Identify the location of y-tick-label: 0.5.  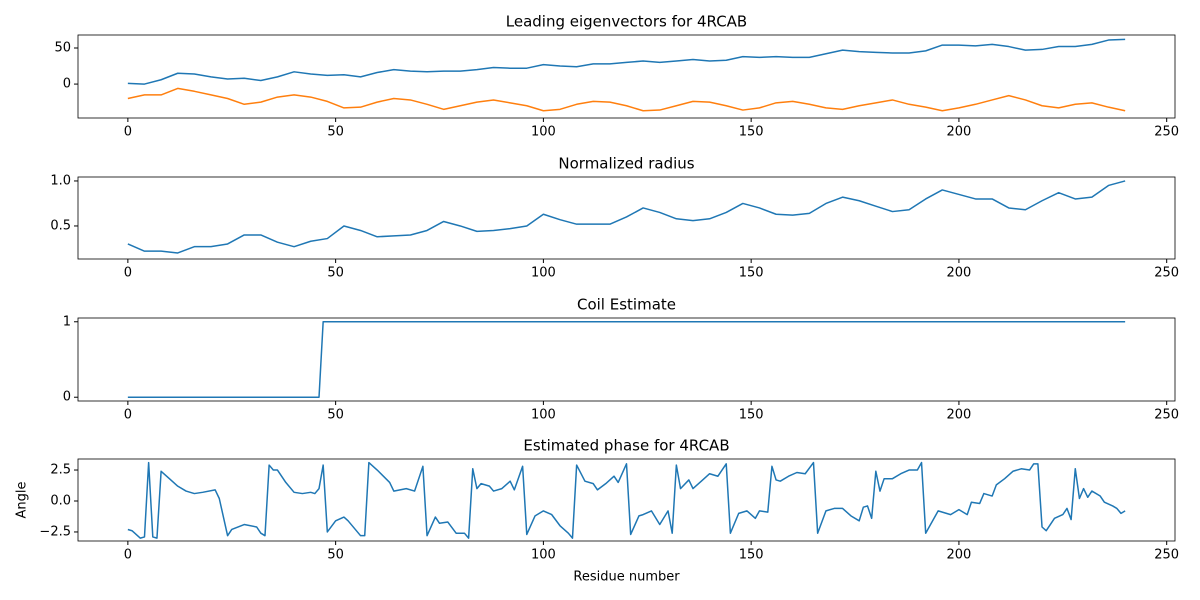
(60, 225).